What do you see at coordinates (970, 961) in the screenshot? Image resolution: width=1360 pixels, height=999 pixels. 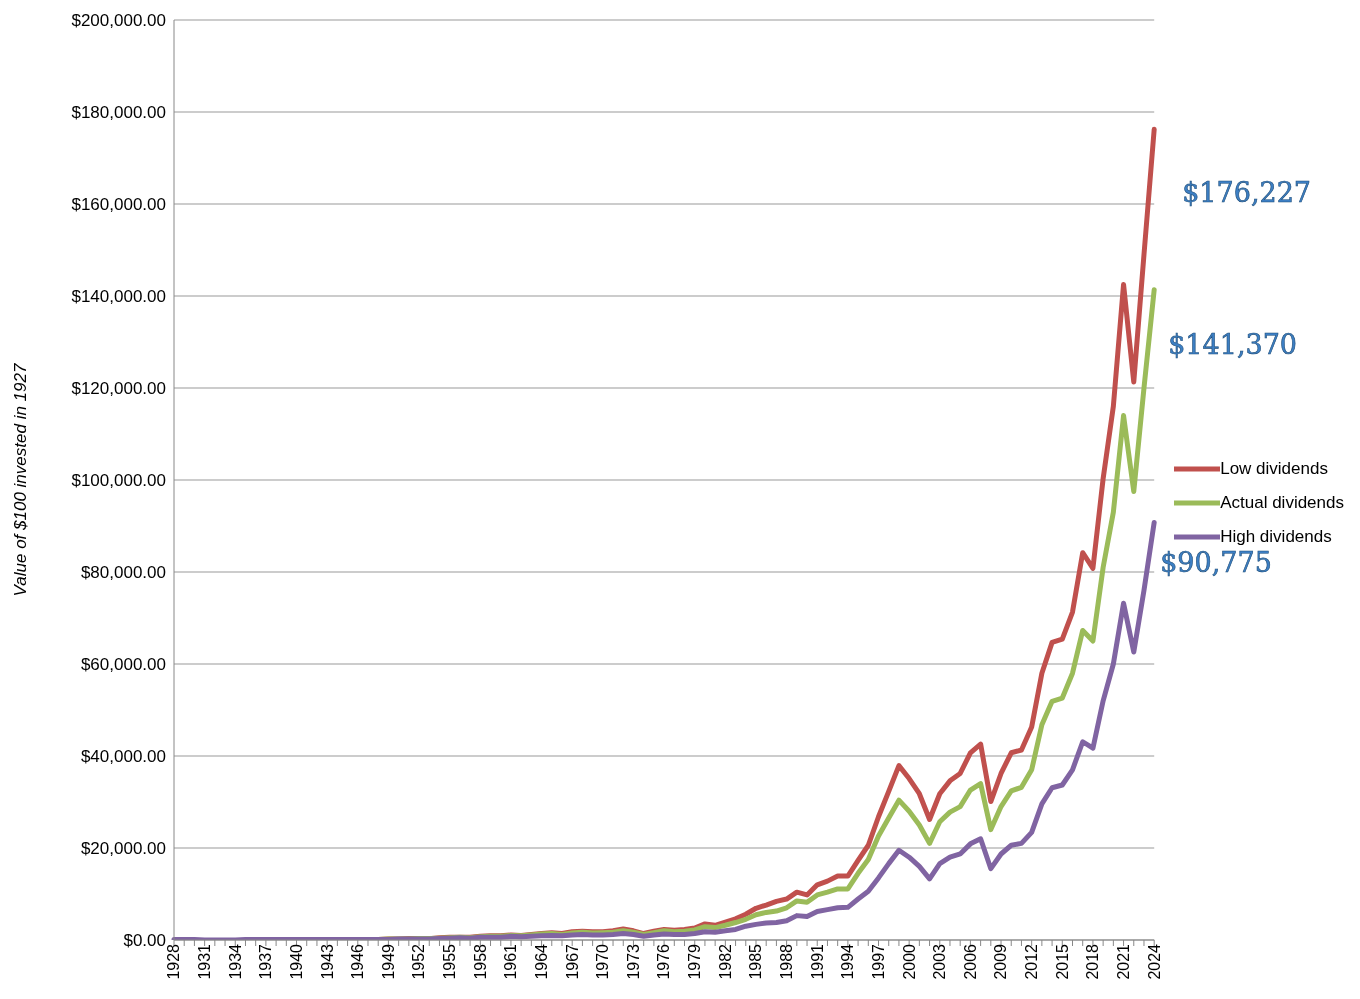 I see `x-tick-label: 2006` at bounding box center [970, 961].